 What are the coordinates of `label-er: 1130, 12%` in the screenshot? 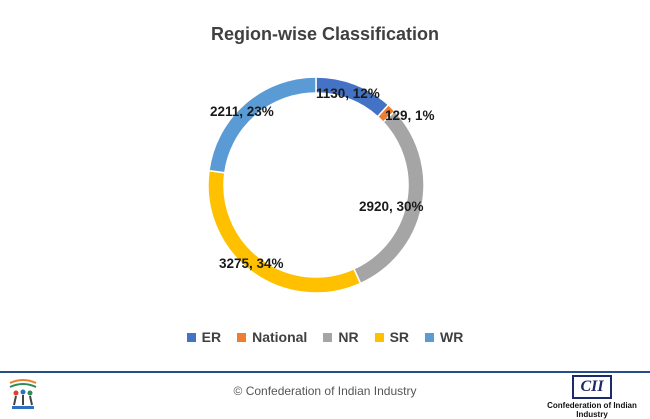 It's located at (348, 93).